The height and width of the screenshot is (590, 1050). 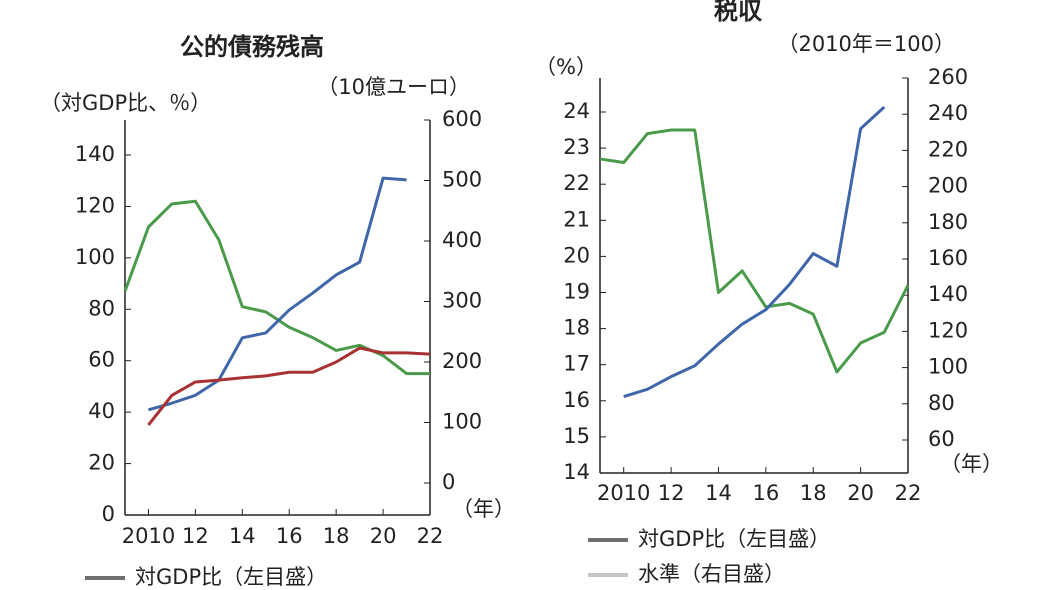 What do you see at coordinates (948, 222) in the screenshot?
I see `y2-tick-label: 180` at bounding box center [948, 222].